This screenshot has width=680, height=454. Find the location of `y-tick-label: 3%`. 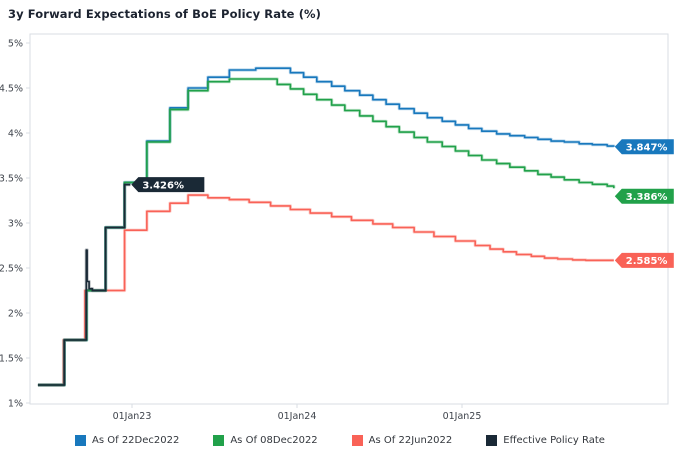

y-tick-label: 3% is located at coordinates (15, 224).